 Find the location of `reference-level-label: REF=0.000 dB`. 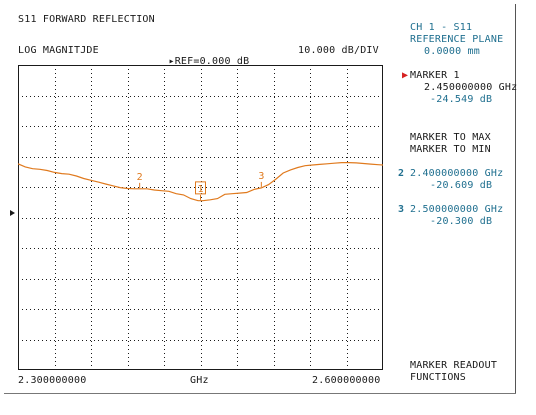

reference-level-label: REF=0.000 dB is located at coordinates (212, 61).